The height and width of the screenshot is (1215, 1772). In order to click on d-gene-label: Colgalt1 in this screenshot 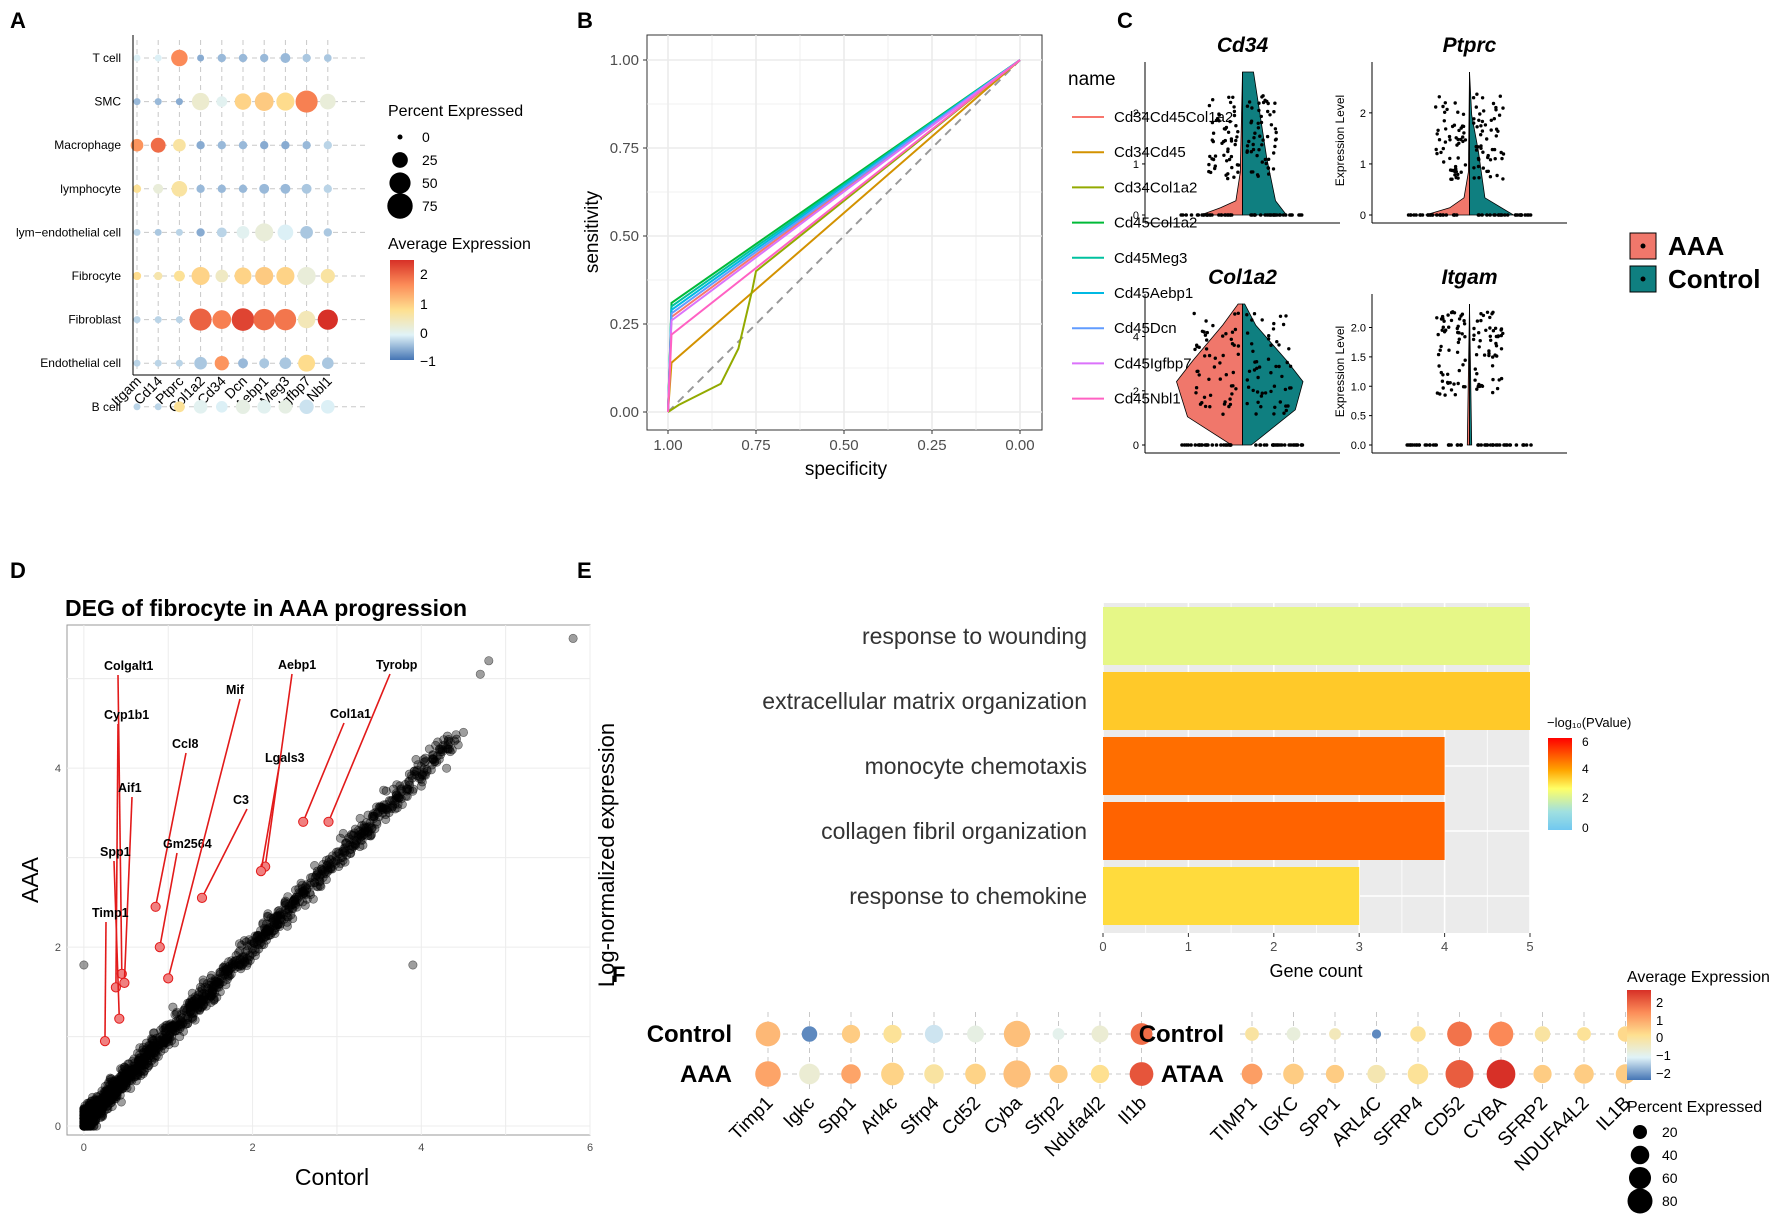, I will do `click(128, 666)`.